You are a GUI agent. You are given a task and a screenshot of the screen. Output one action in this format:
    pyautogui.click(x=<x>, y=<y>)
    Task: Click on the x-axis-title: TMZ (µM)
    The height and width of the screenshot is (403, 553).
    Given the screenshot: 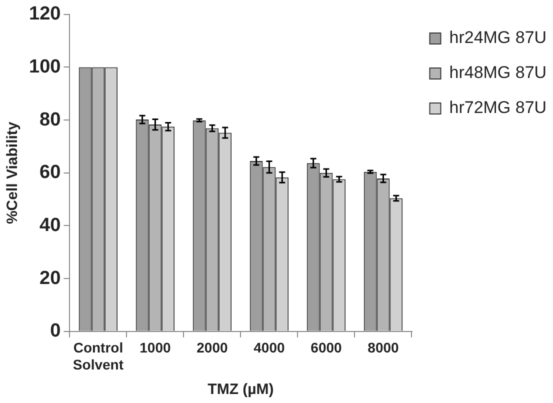 What is the action you would take?
    pyautogui.click(x=241, y=389)
    